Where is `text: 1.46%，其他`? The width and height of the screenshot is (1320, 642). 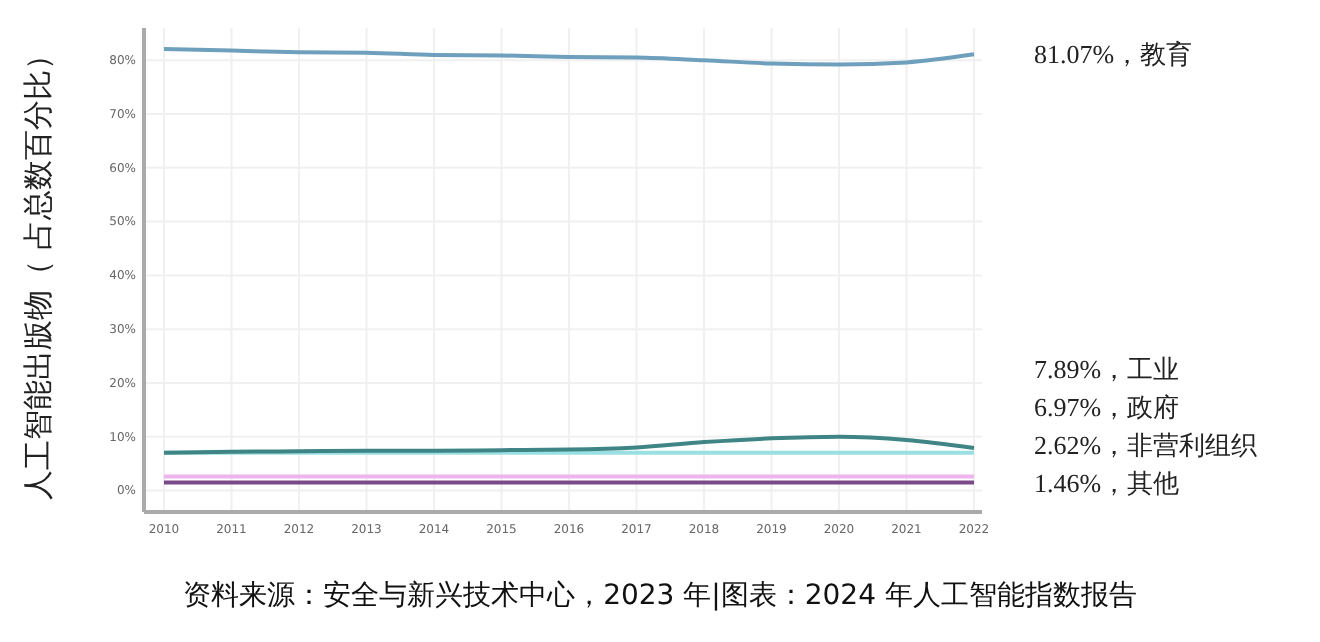 text: 1.46%，其他 is located at coordinates (1107, 482).